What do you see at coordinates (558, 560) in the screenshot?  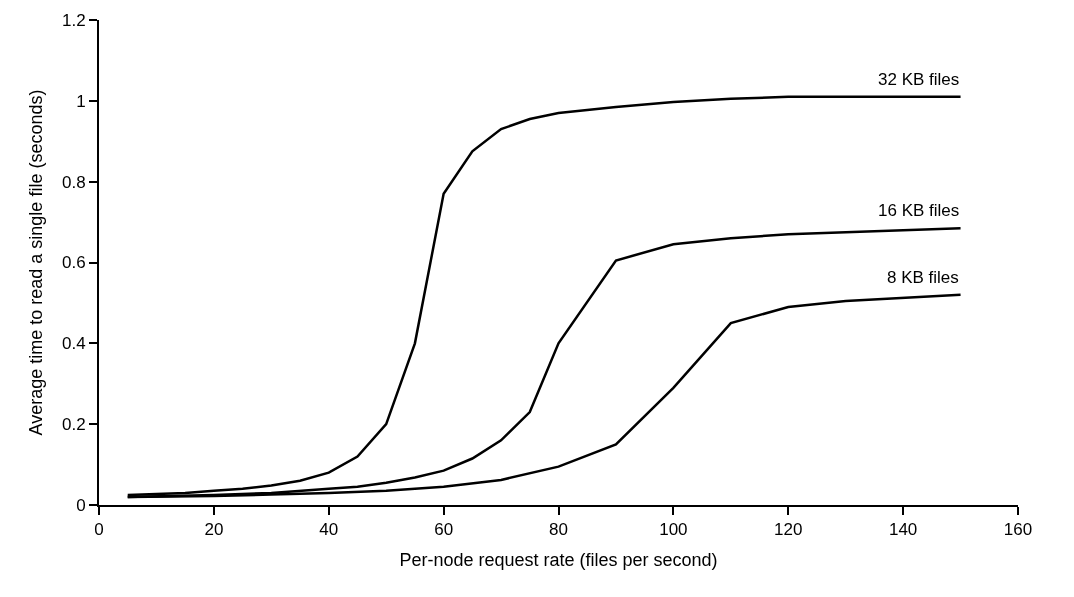 I see `x-axis-title: Per-node request rate (files per second)` at bounding box center [558, 560].